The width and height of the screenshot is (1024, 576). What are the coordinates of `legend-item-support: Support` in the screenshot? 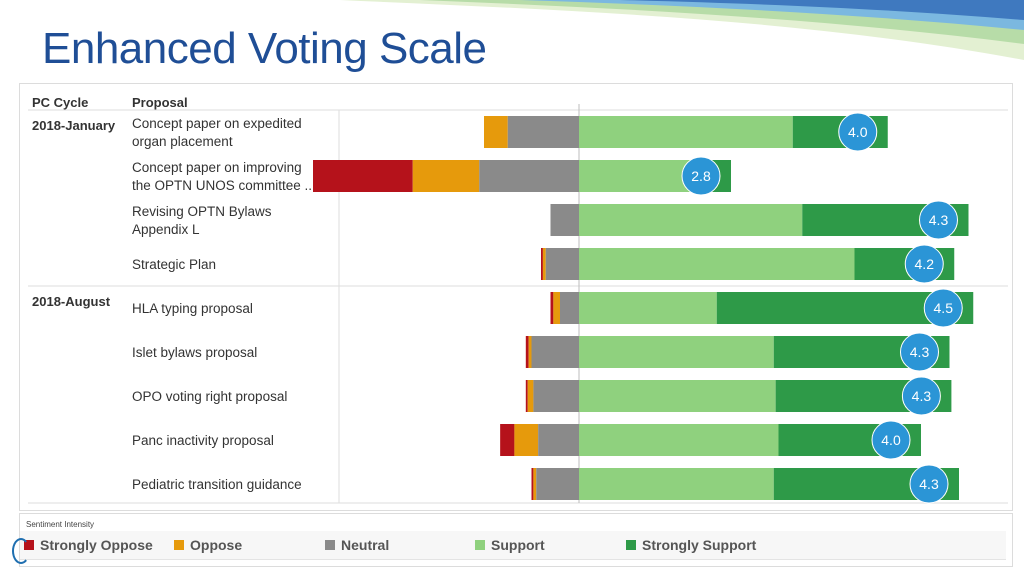 It's located at (510, 545).